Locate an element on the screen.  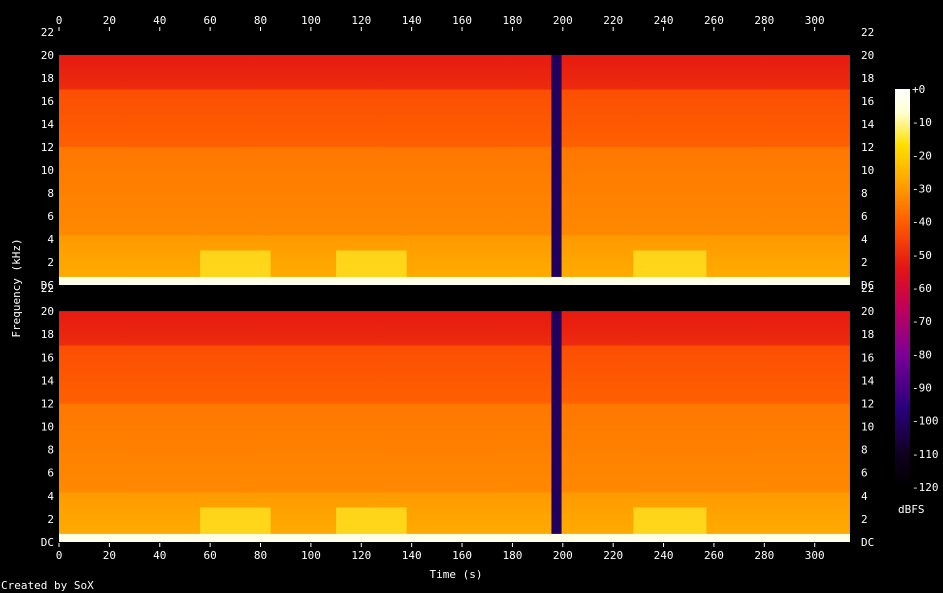
x-tick-top-60: 60 is located at coordinates (210, 20).